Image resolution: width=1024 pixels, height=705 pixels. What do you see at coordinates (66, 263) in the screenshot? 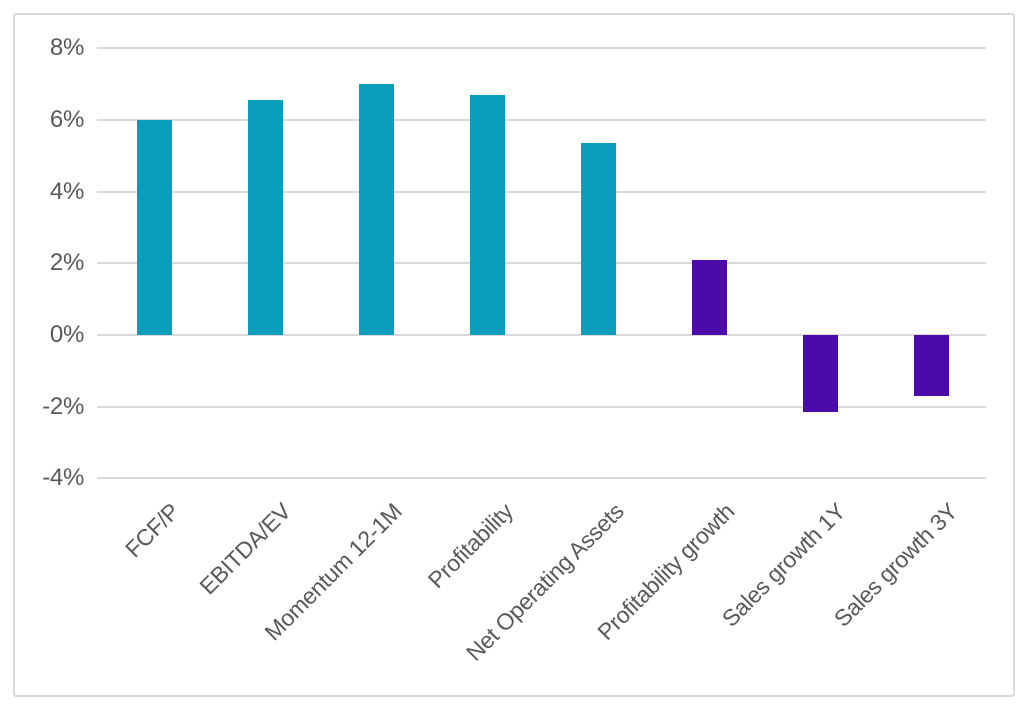
I see `y-axis-tick-label: 2%` at bounding box center [66, 263].